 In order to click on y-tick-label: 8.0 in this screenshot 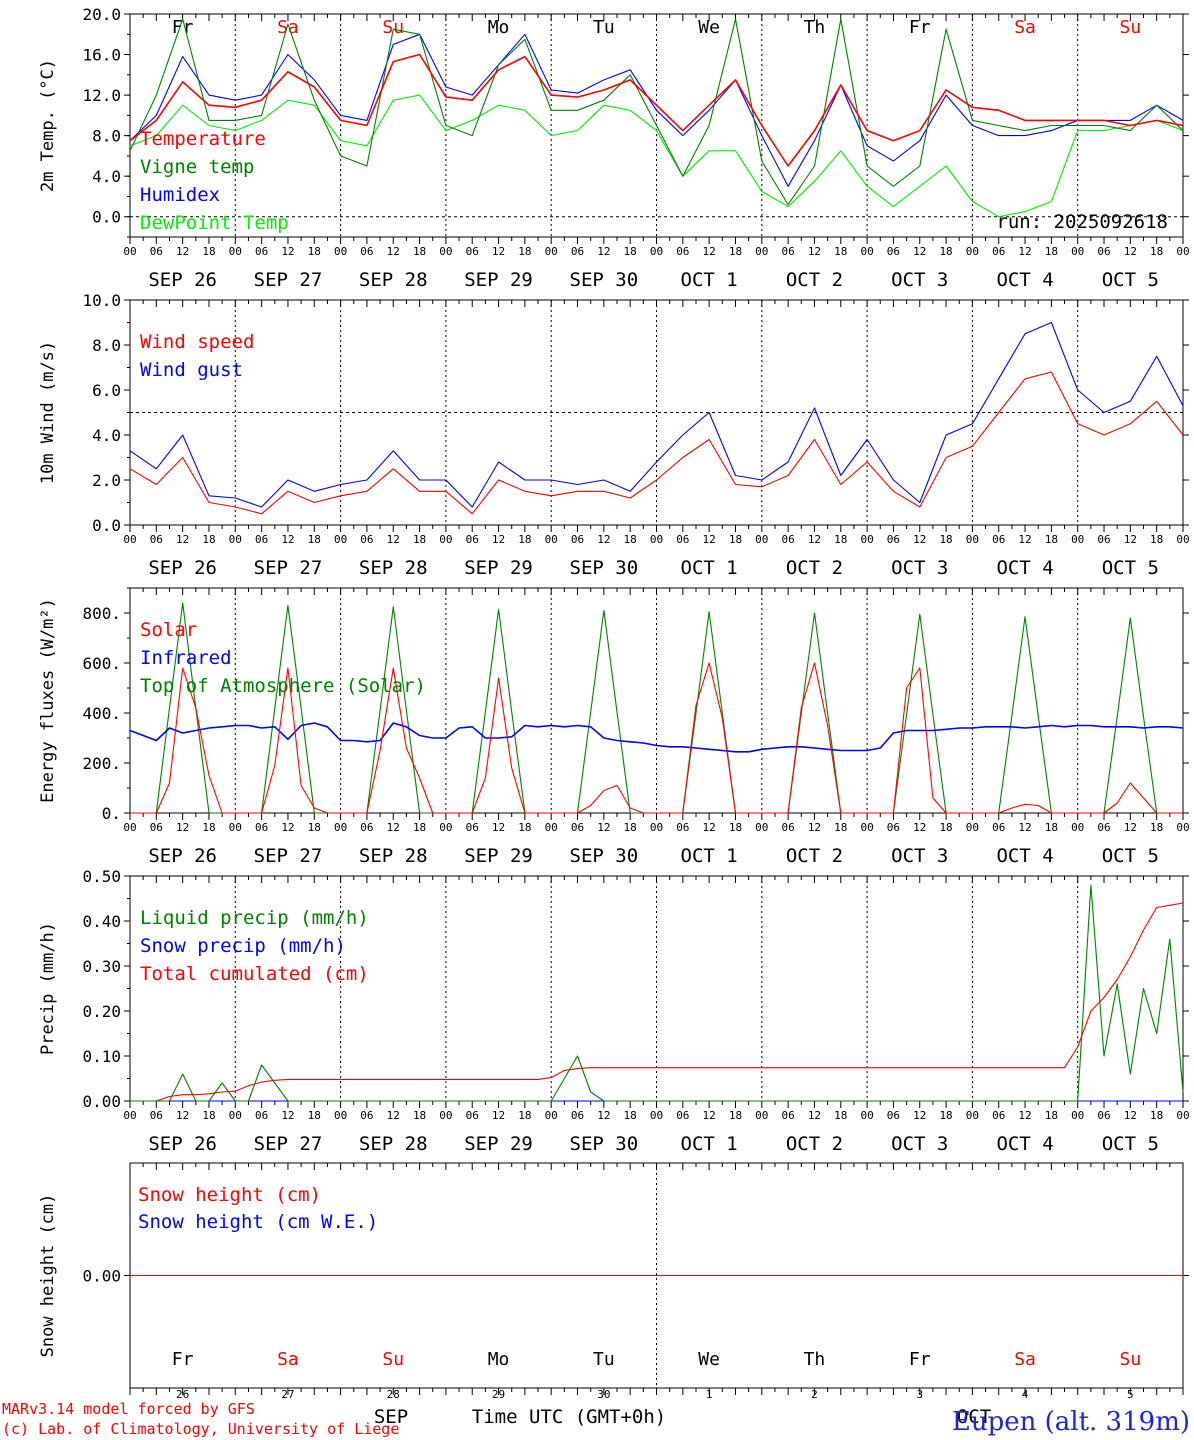, I will do `click(106, 345)`.